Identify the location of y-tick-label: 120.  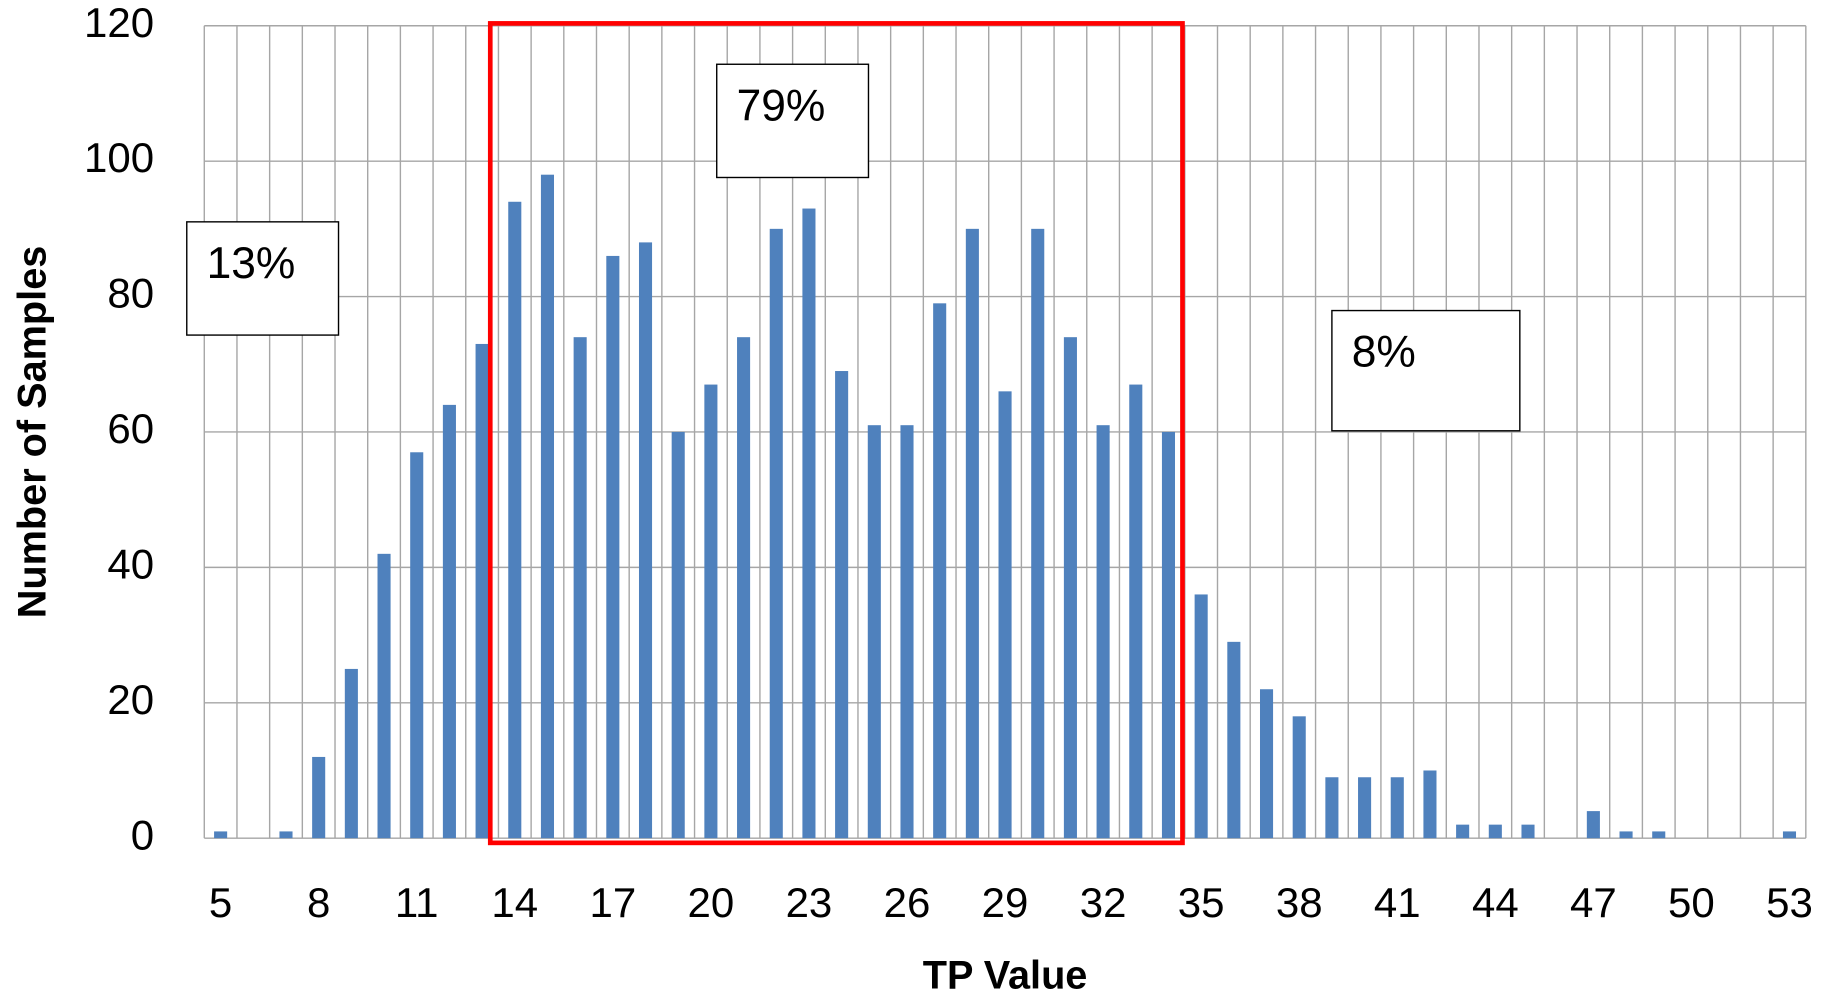
(119, 23).